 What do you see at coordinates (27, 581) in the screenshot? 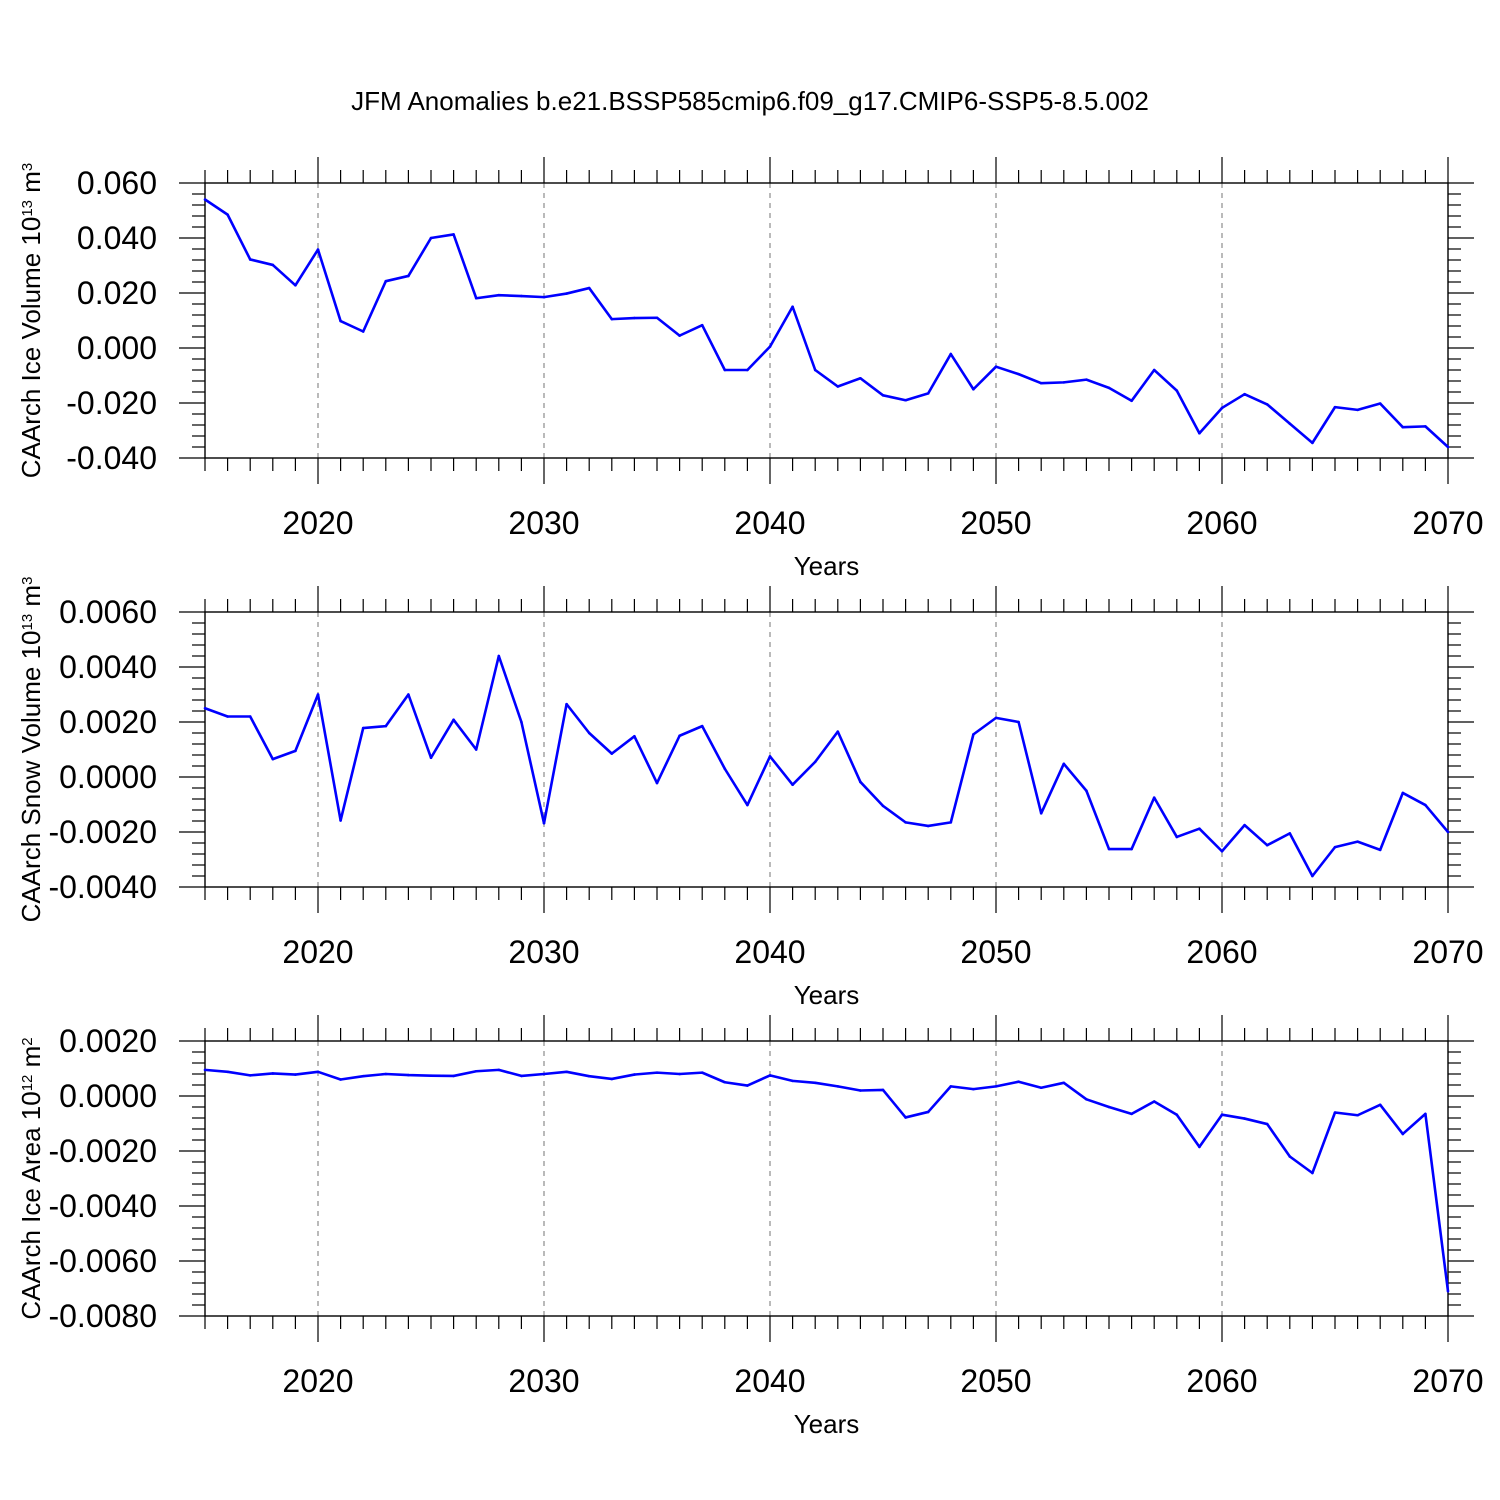
I see `y-axis-label-exponent: 3` at bounding box center [27, 581].